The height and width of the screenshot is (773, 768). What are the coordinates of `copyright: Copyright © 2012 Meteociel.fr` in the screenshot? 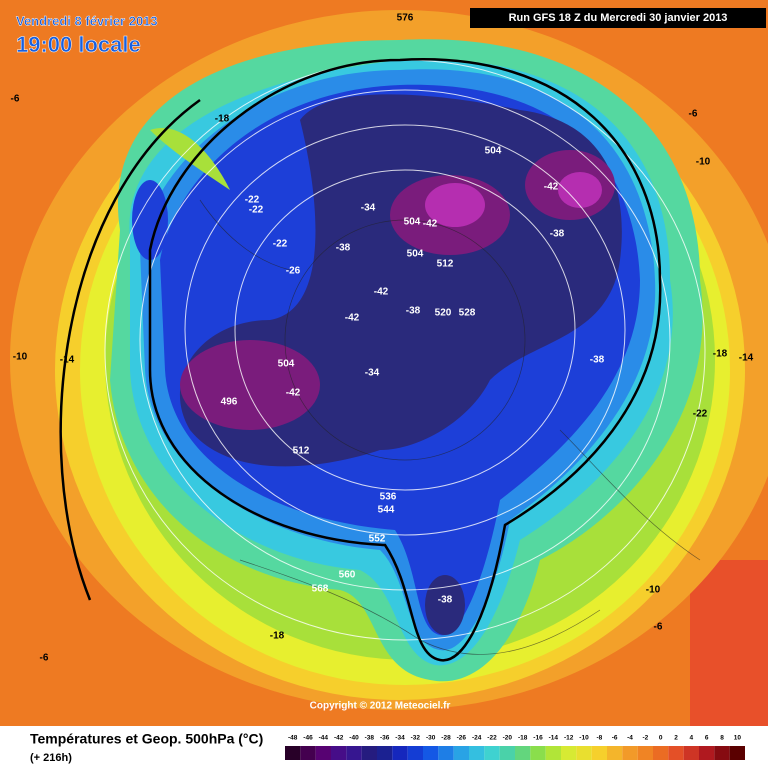 It's located at (380, 706).